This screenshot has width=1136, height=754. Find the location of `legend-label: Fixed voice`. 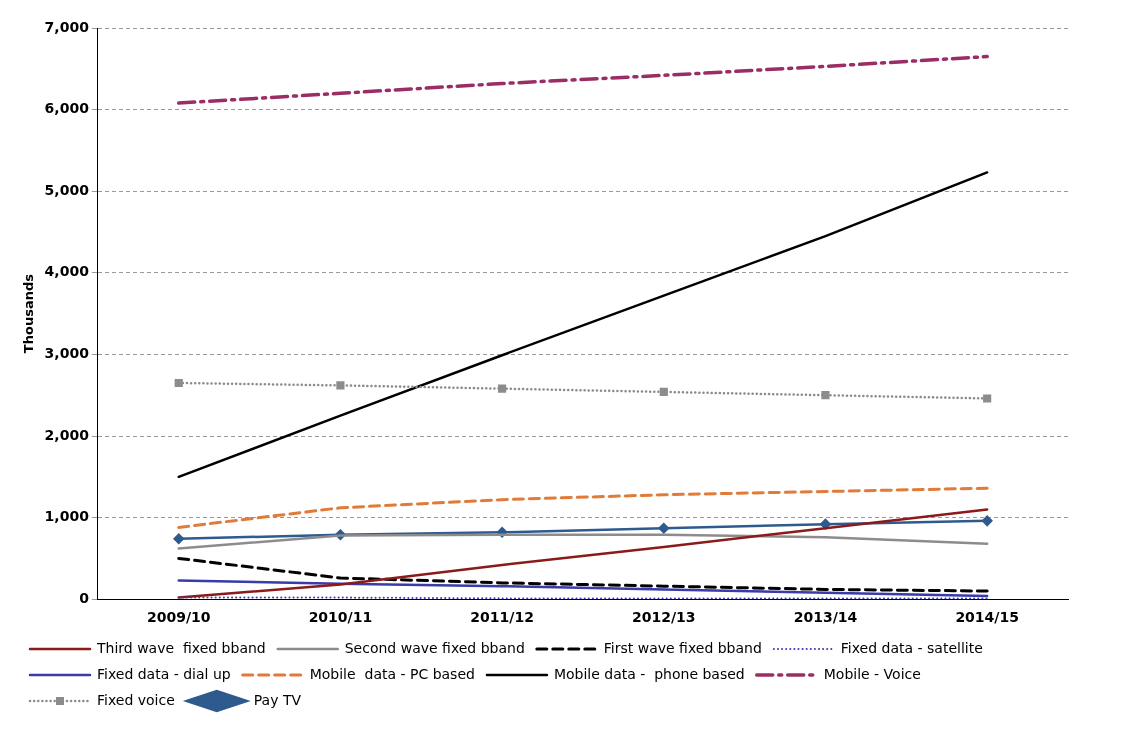

legend-label: Fixed voice is located at coordinates (136, 699).